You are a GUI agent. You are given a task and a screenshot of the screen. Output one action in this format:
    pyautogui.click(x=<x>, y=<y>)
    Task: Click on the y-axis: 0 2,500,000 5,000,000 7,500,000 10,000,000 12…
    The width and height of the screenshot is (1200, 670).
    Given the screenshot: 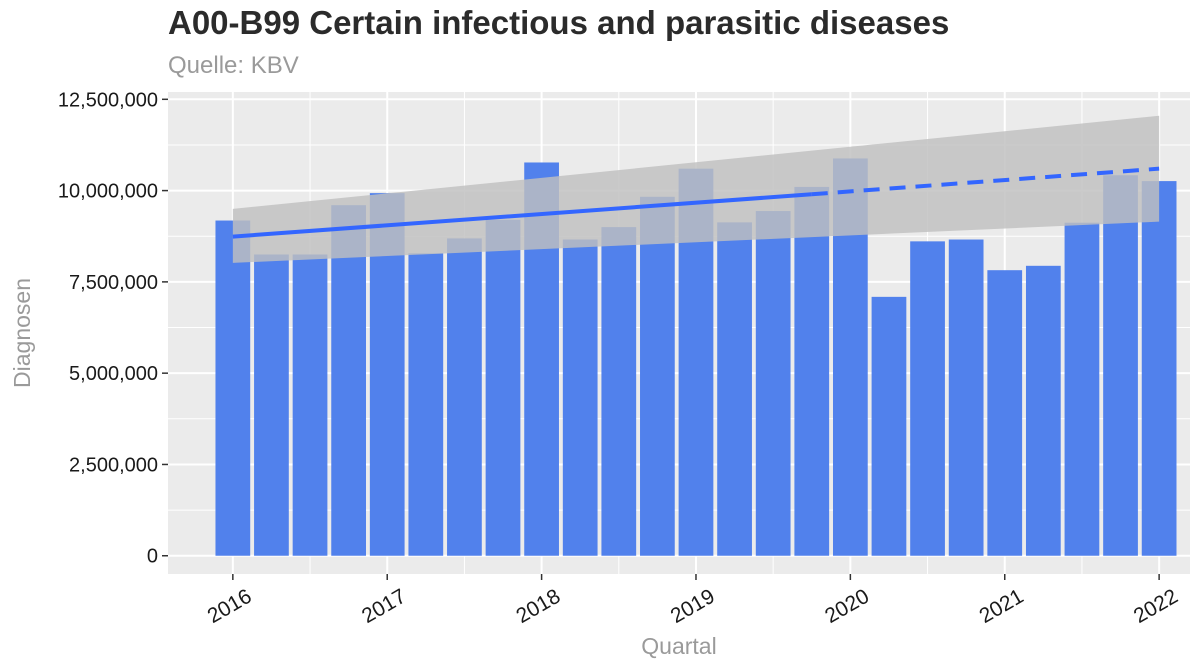 What is the action you would take?
    pyautogui.click(x=113, y=328)
    